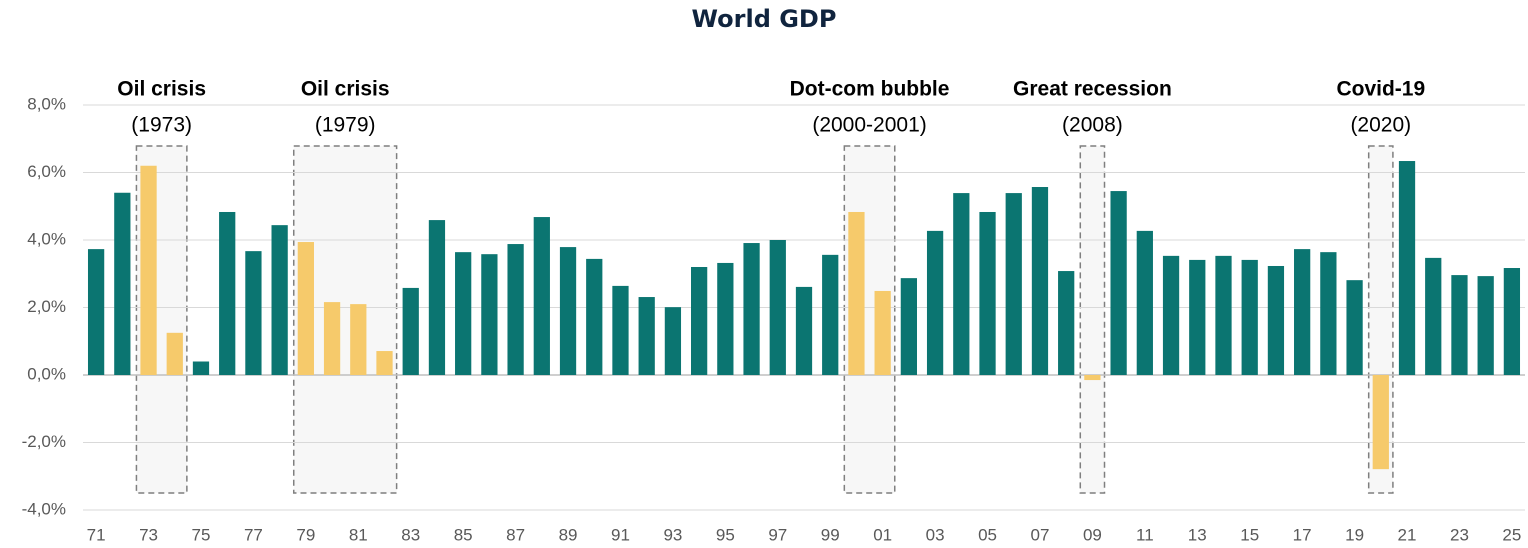 This screenshot has height=548, width=1528. Describe the element at coordinates (253, 534) in the screenshot. I see `x-tick-label: 77` at that location.